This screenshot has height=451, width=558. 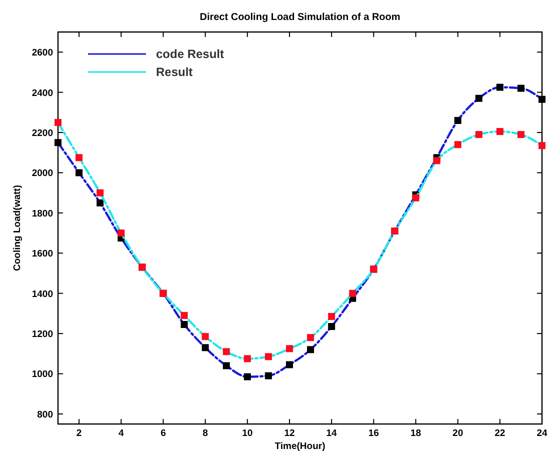 What do you see at coordinates (458, 433) in the screenshot?
I see `x-tick-label: 20` at bounding box center [458, 433].